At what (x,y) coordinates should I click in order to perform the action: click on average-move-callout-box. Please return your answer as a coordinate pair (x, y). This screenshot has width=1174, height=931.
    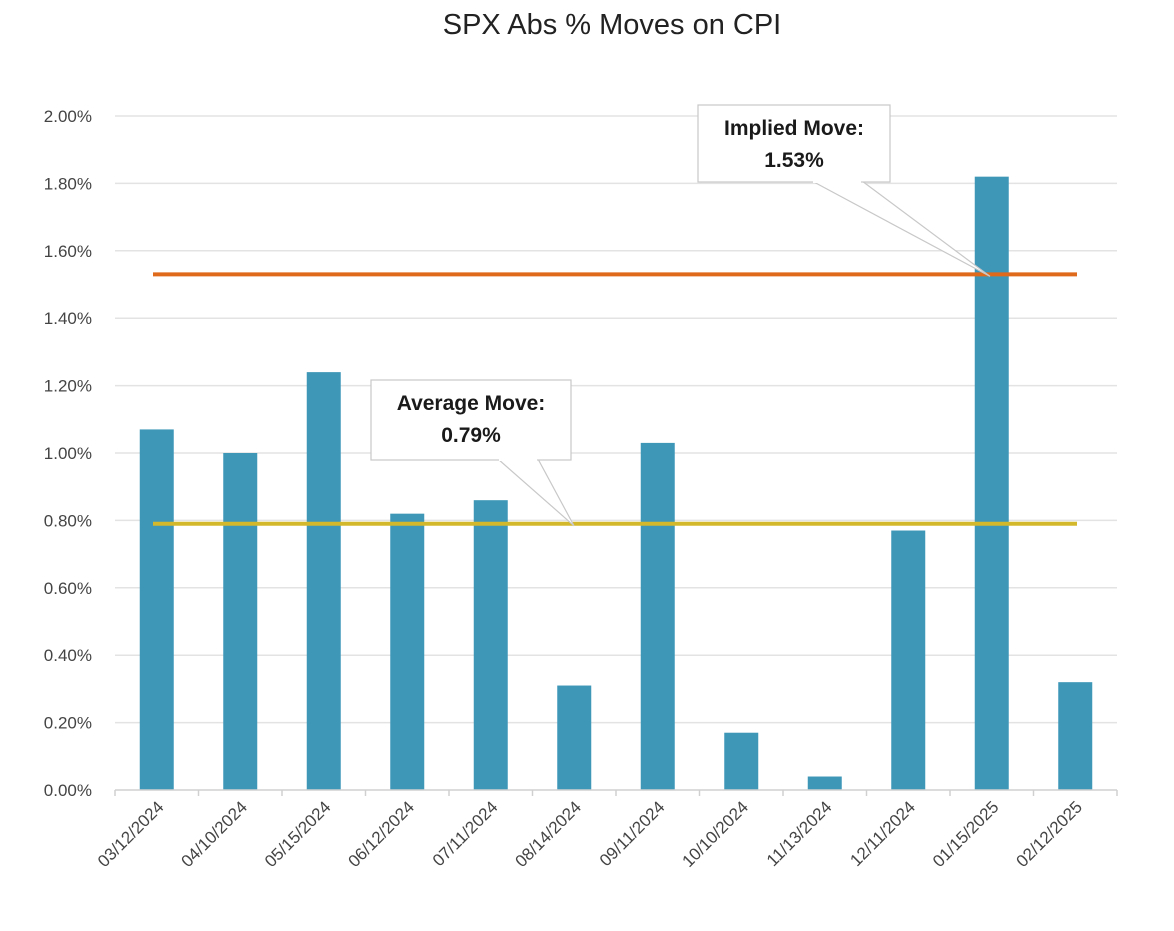
    Looking at the image, I should click on (471, 420).